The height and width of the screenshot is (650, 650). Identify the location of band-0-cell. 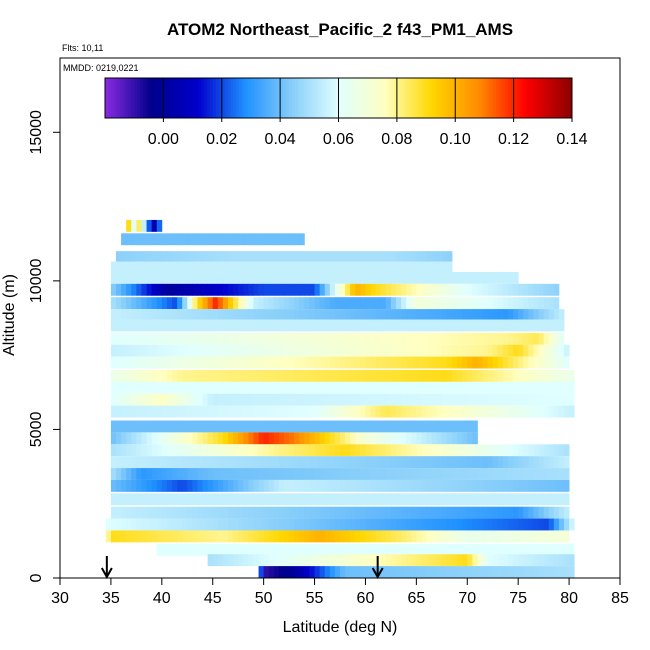
(129, 225).